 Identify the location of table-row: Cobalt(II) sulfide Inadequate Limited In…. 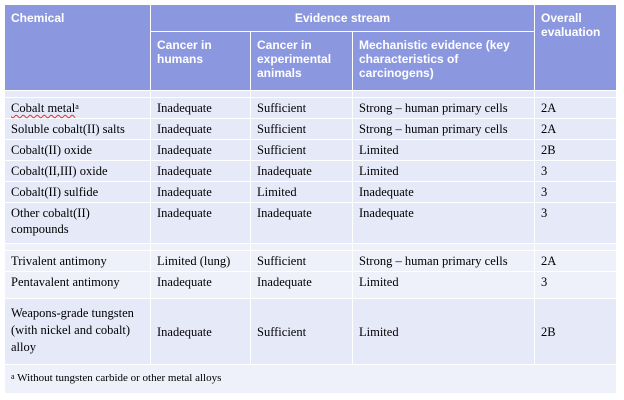
(311, 192).